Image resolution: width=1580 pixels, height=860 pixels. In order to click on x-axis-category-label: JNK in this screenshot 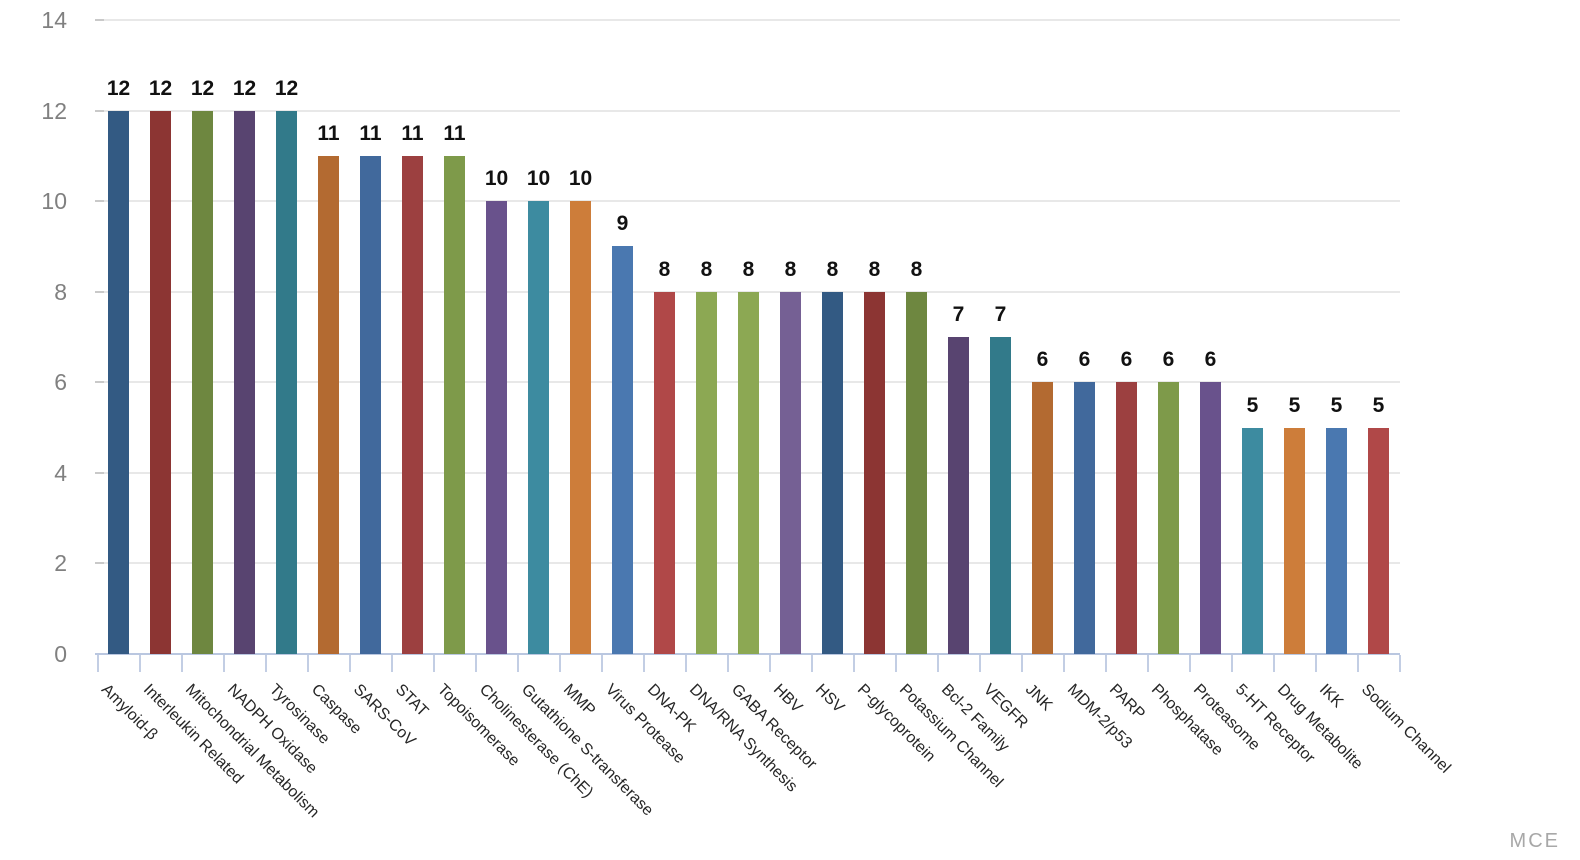, I will do `click(1038, 698)`.